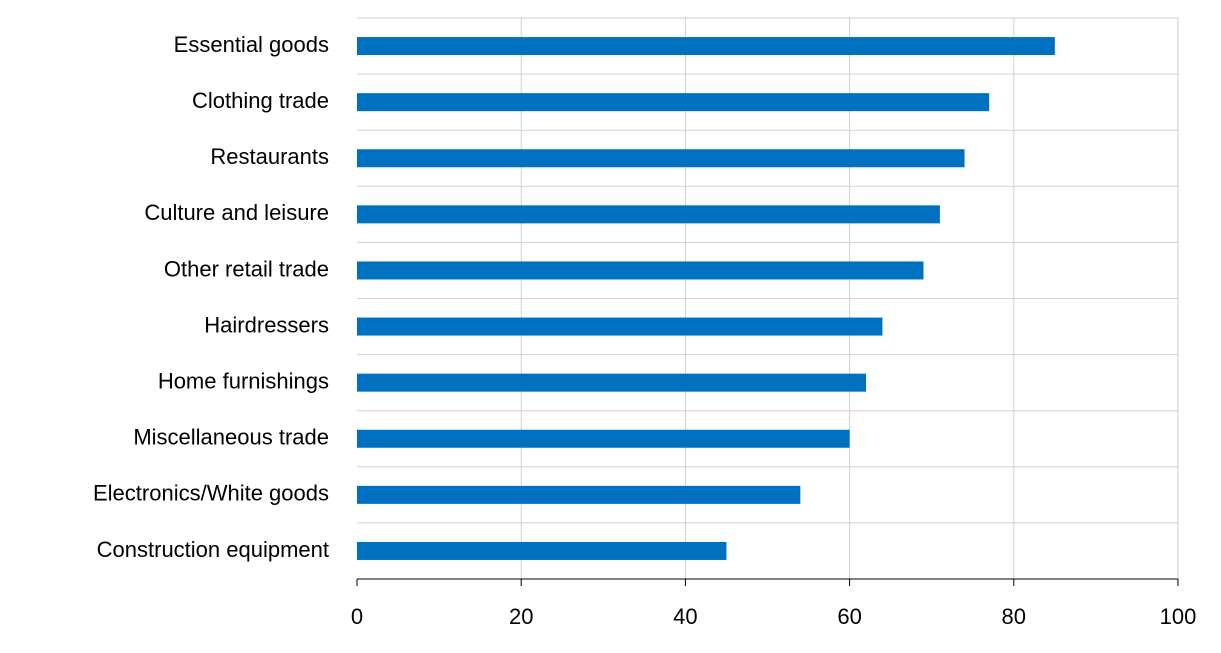 This screenshot has height=653, width=1221. Describe the element at coordinates (269, 156) in the screenshot. I see `y-tick-label: Restaurants` at that location.